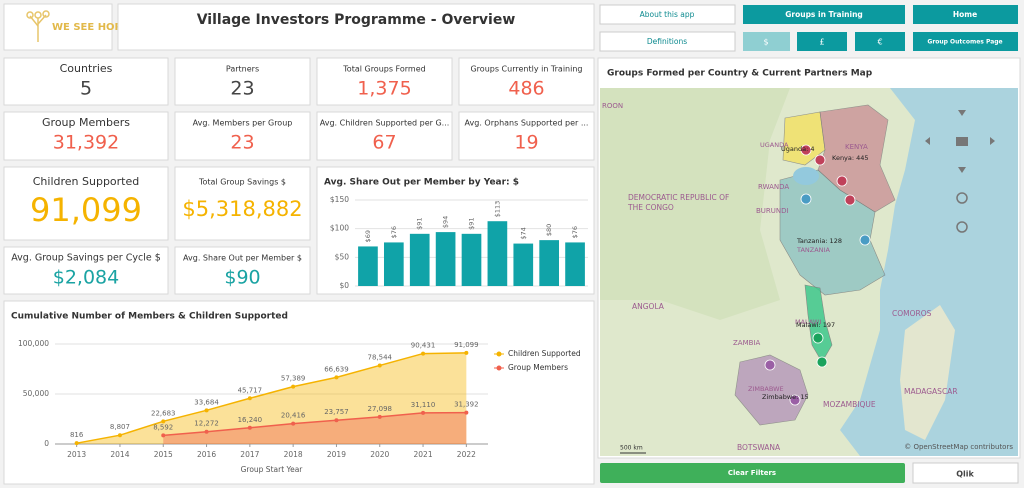 The height and width of the screenshot is (488, 1024). I want to click on country-label: MADAGASCAR, so click(931, 391).